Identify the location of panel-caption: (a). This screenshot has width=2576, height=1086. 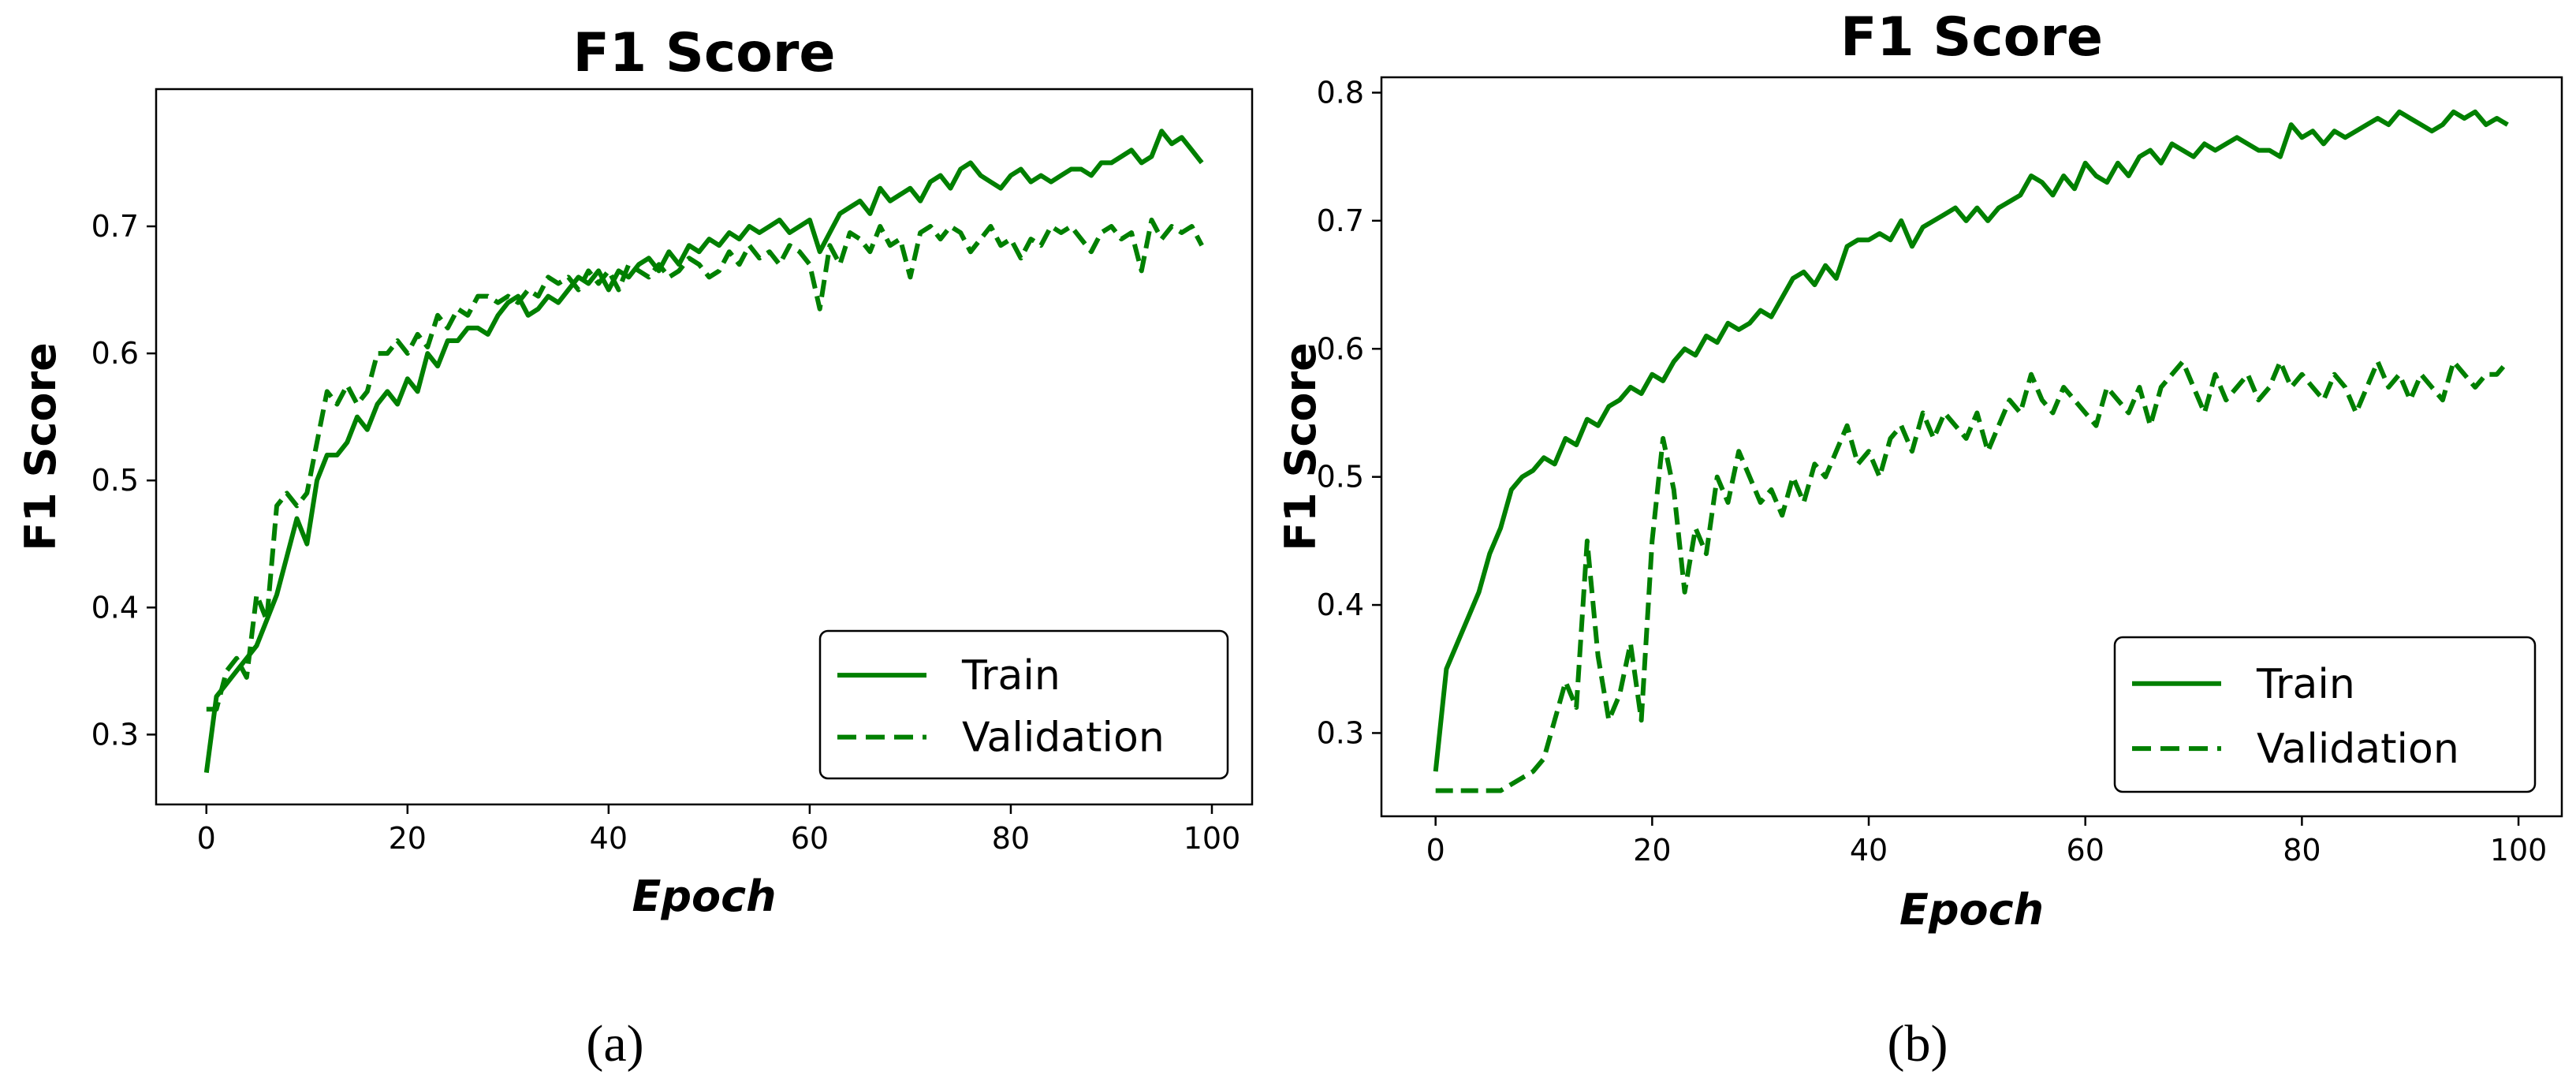
(614, 1044).